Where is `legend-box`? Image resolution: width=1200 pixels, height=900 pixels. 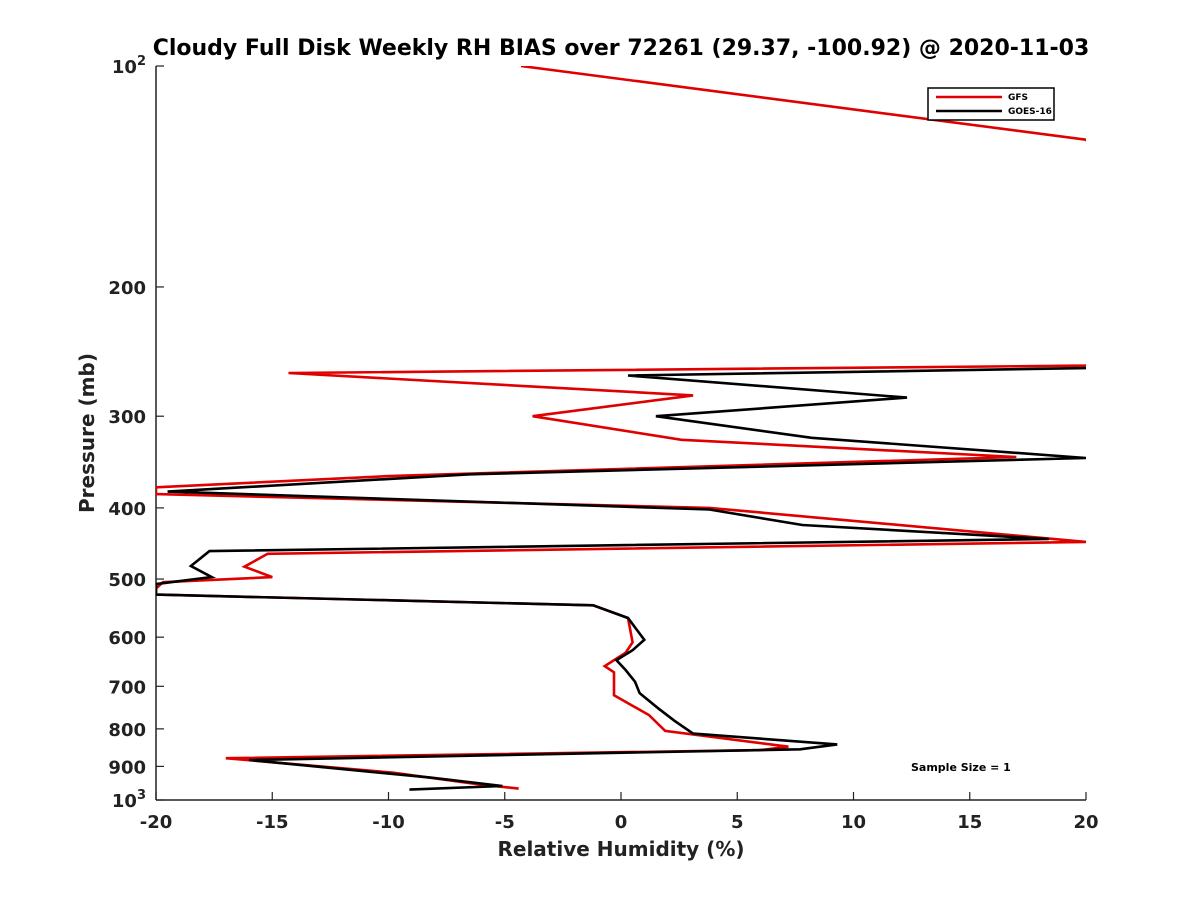 legend-box is located at coordinates (991, 104).